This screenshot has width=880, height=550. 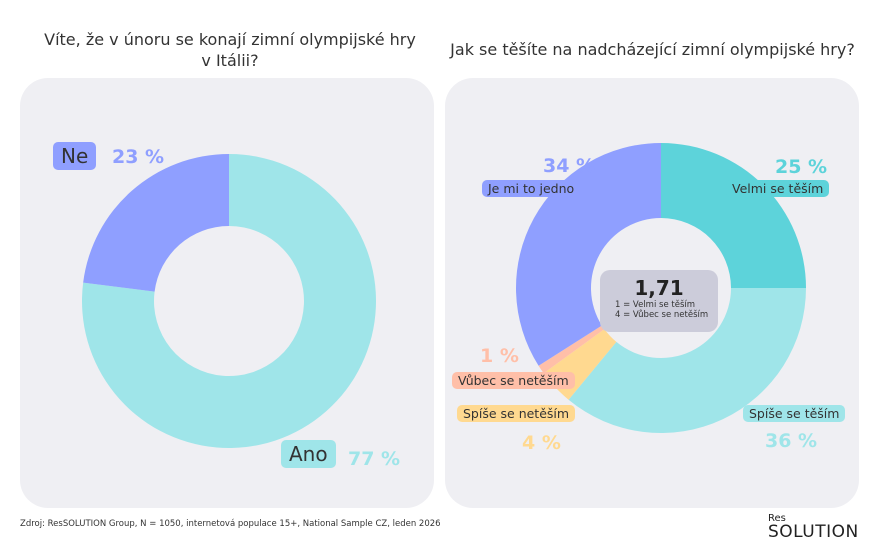 What do you see at coordinates (374, 459) in the screenshot?
I see `pct-ano: 77 %` at bounding box center [374, 459].